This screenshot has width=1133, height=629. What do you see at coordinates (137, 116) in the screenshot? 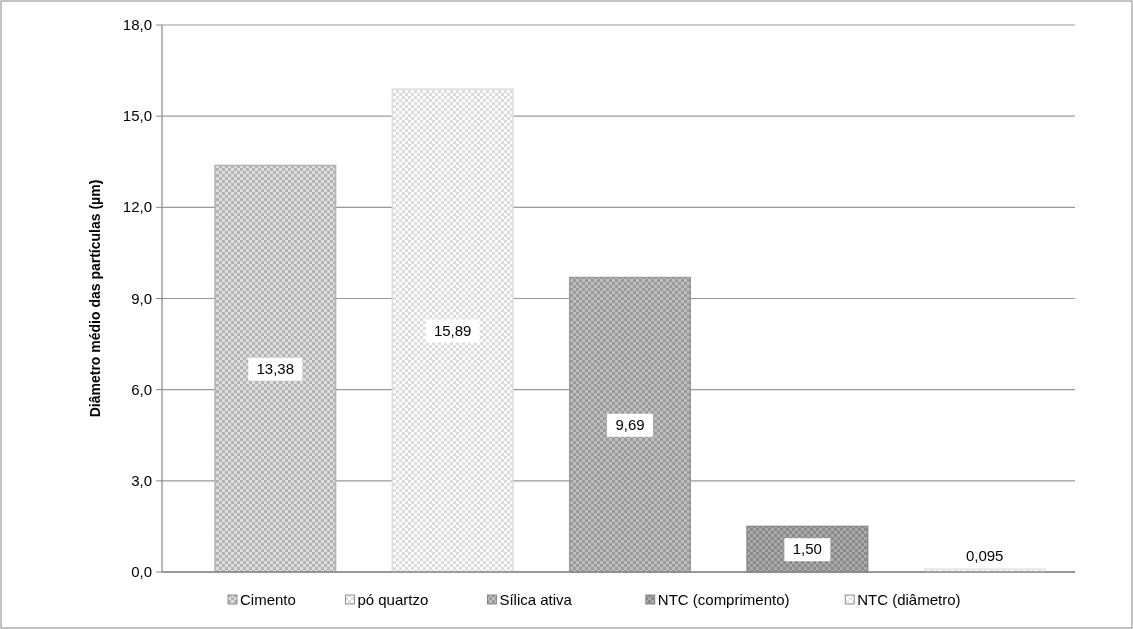
I see `y-tick-label: 15,0` at bounding box center [137, 116].